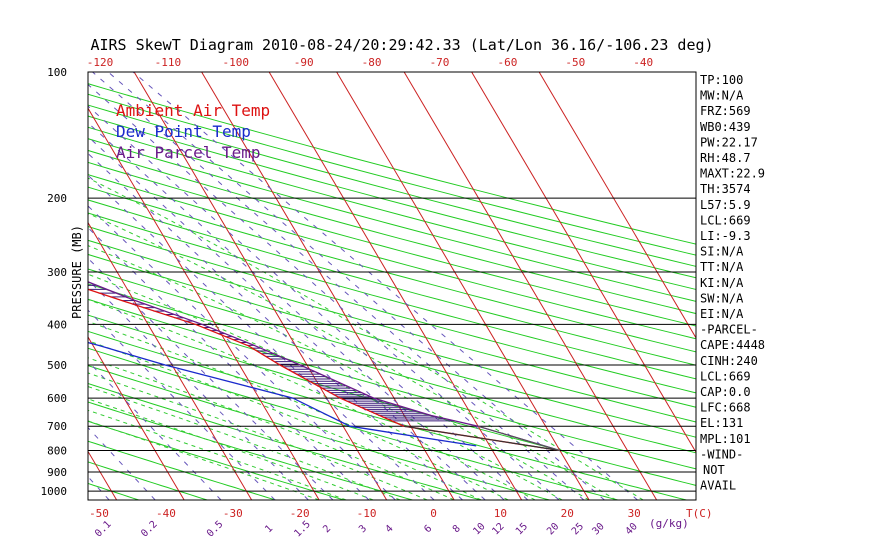 Image resolution: width=870 pixels, height=560 pixels. I want to click on stat-line: PW:22.17, so click(729, 142).